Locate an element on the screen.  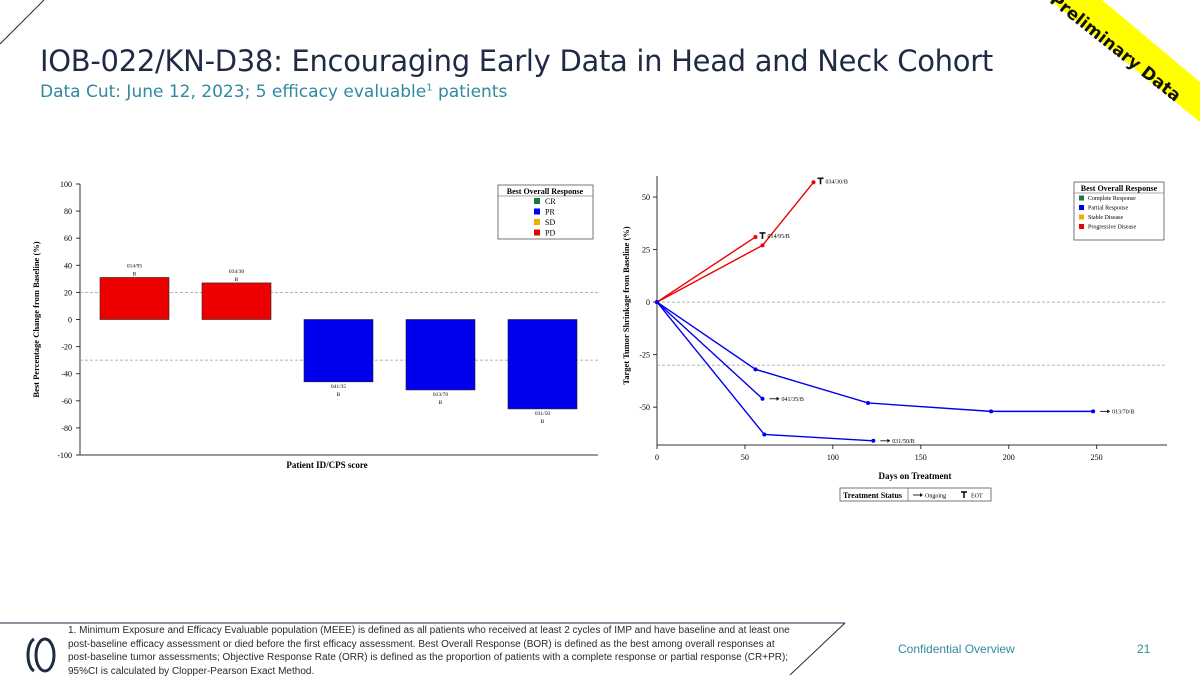
subtitle-footnote-mark: 1 is located at coordinates (429, 88).